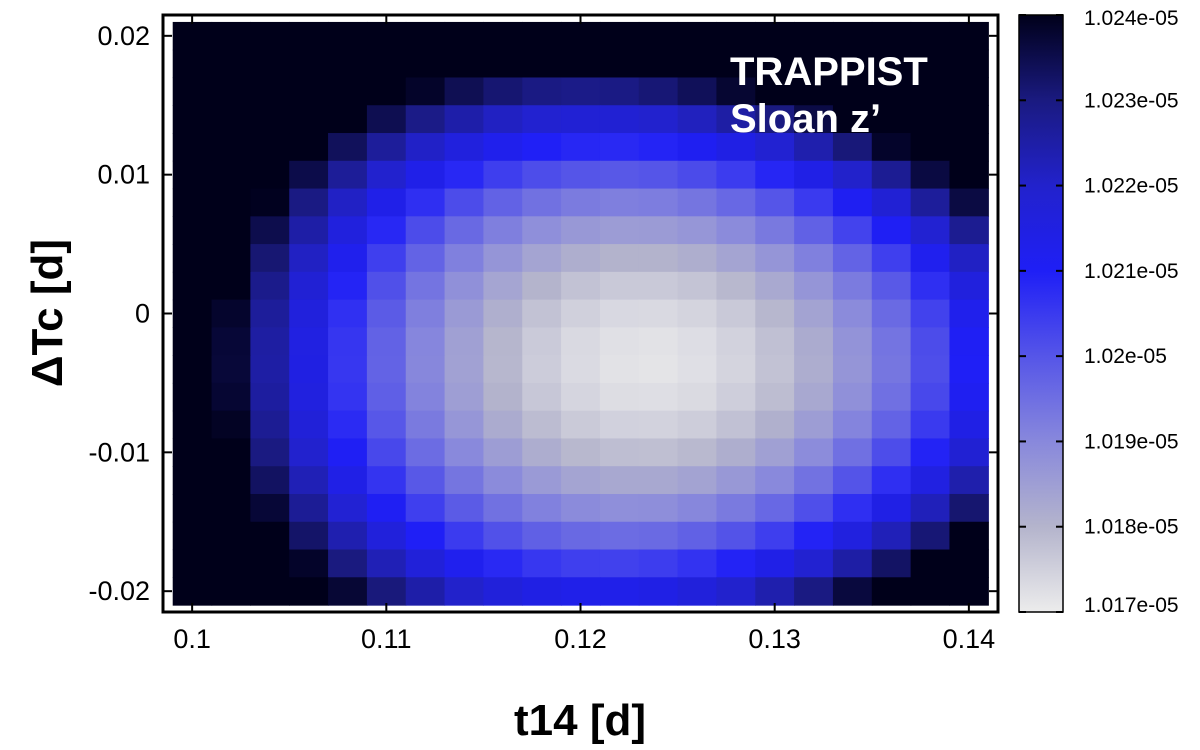 This screenshot has width=1200, height=750. What do you see at coordinates (969, 639) in the screenshot?
I see `x-tick-label: 0.14` at bounding box center [969, 639].